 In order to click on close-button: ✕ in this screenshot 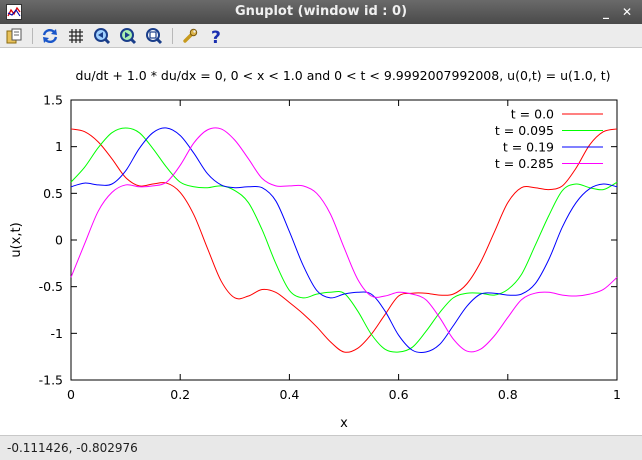, I will do `click(627, 12)`.